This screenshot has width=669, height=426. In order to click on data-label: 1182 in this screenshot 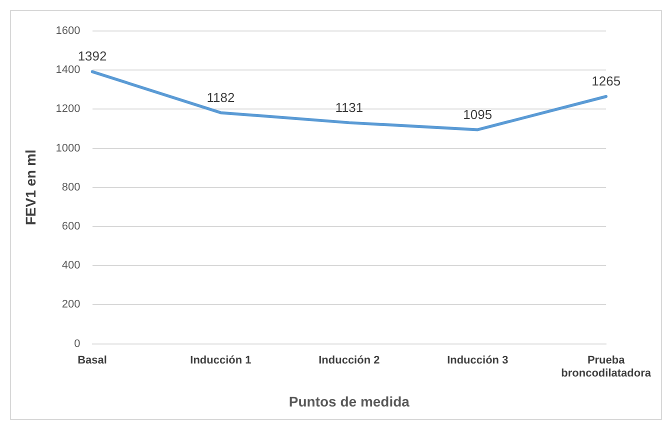, I will do `click(220, 97)`.